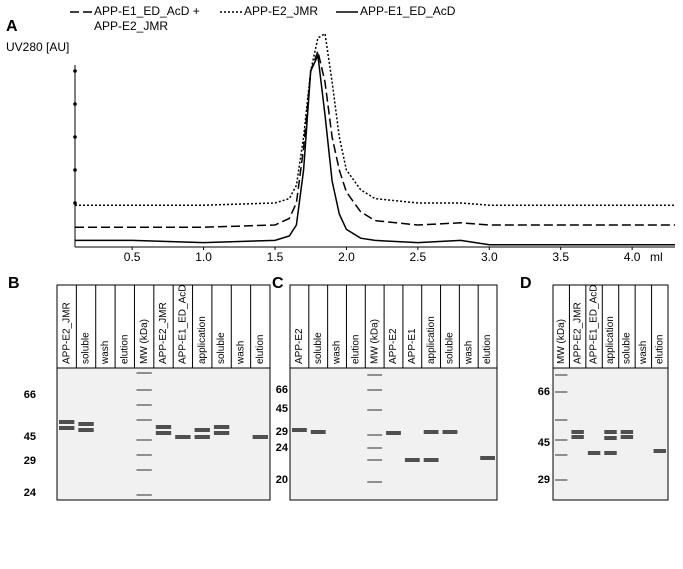 This screenshot has width=683, height=569. I want to click on x-tick-label: 2.0, so click(346, 257).